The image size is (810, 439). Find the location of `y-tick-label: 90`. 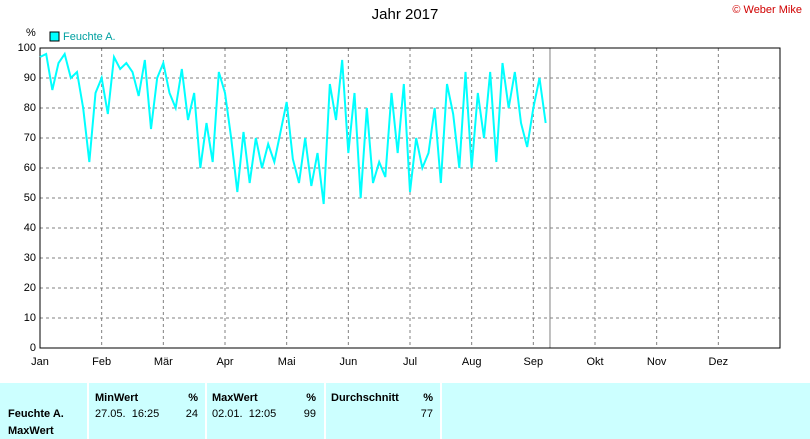

y-tick-label: 90 is located at coordinates (30, 78).